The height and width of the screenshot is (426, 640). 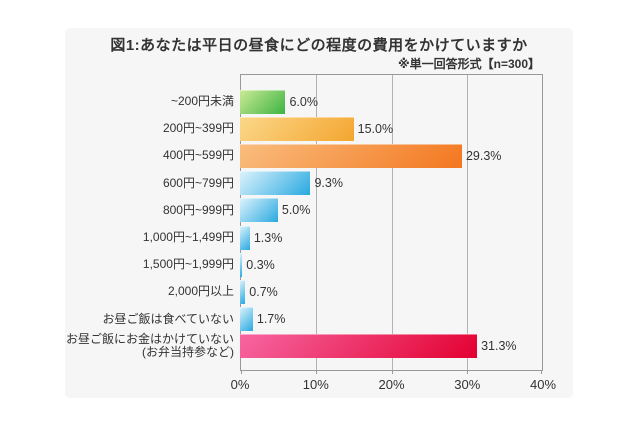 What do you see at coordinates (543, 384) in the screenshot?
I see `x-tick-label: 40%` at bounding box center [543, 384].